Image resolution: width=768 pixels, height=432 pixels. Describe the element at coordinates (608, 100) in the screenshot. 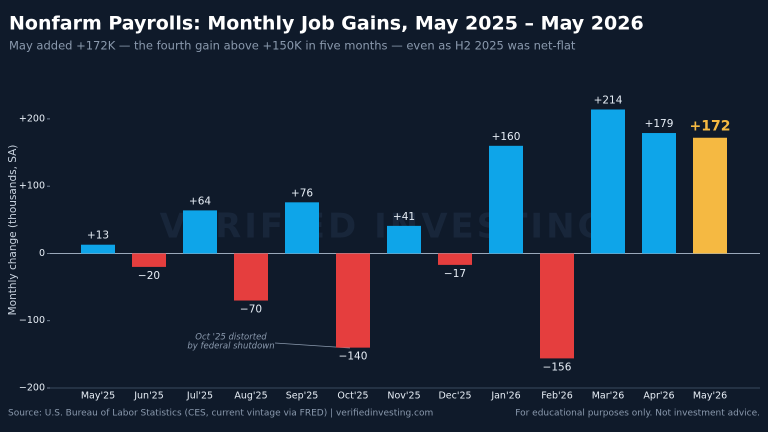

I see `value-label: +214` at that location.